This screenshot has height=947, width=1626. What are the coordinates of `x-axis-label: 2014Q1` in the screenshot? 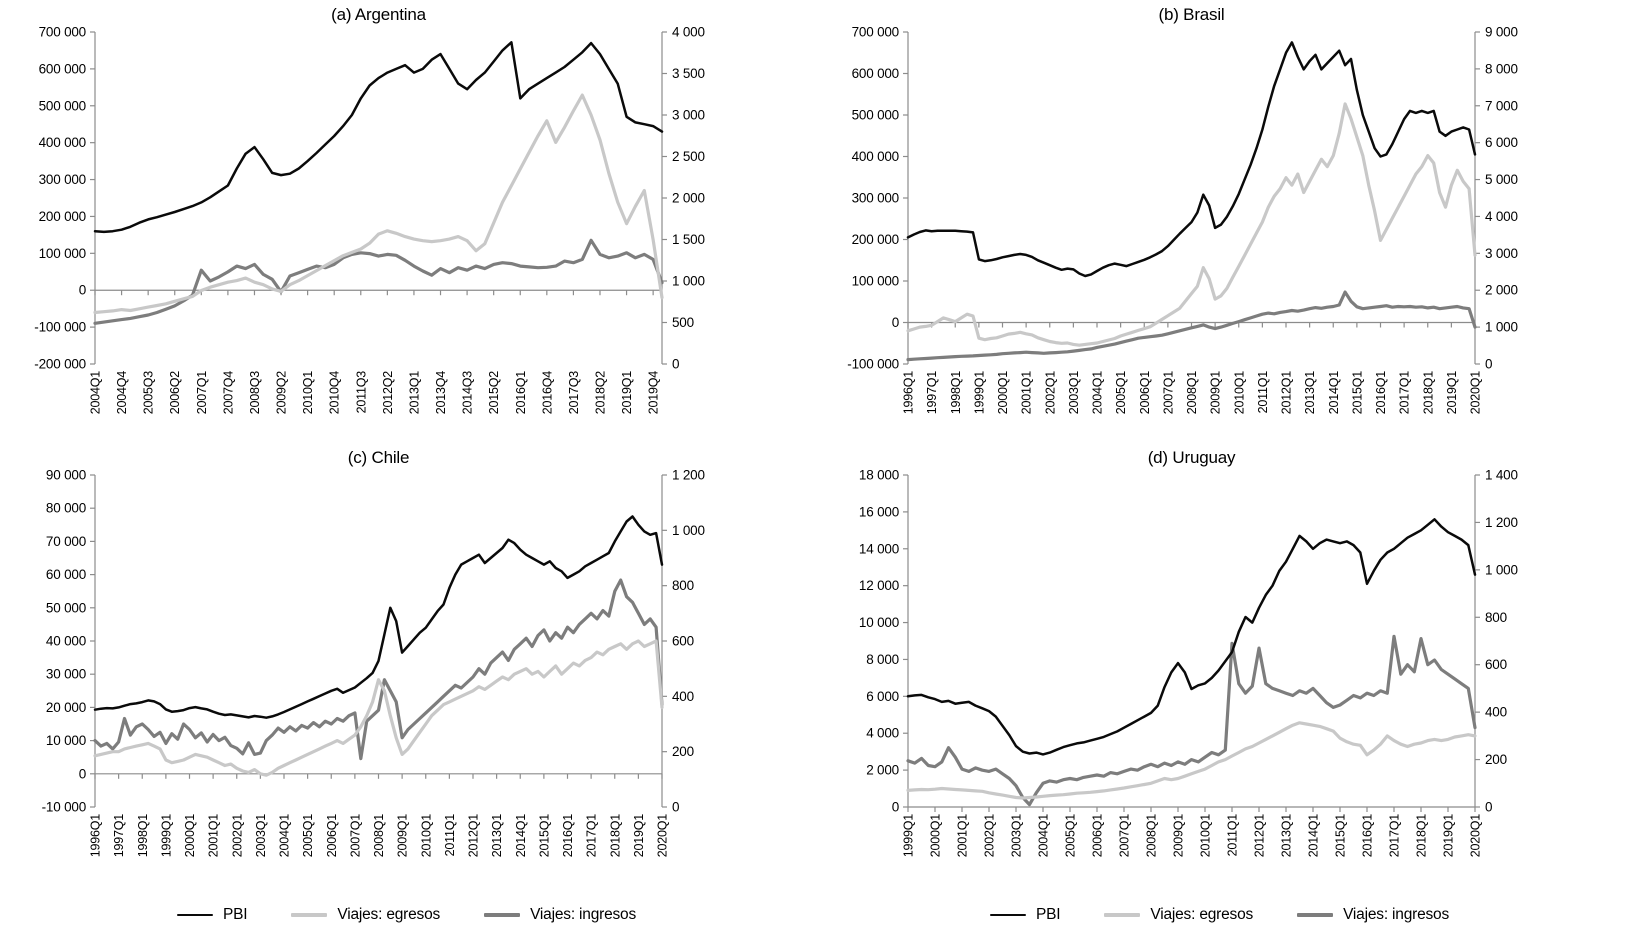 It's located at (1334, 393).